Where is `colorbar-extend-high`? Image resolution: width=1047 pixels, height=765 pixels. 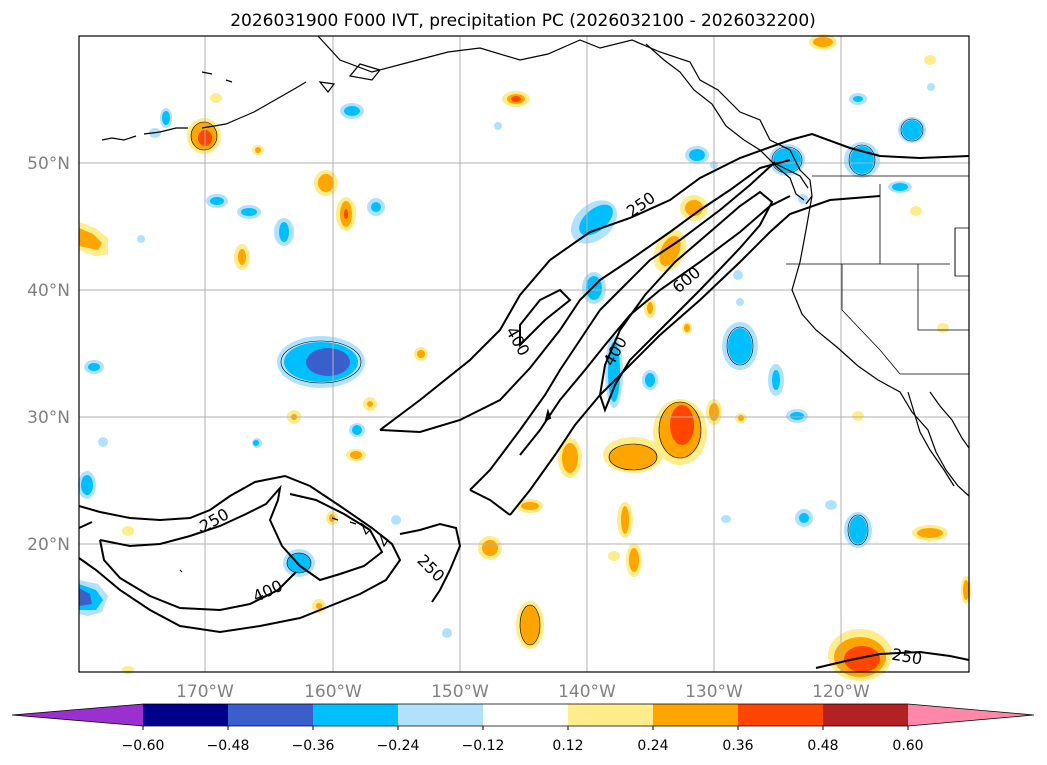
colorbar-extend-high is located at coordinates (971, 715).